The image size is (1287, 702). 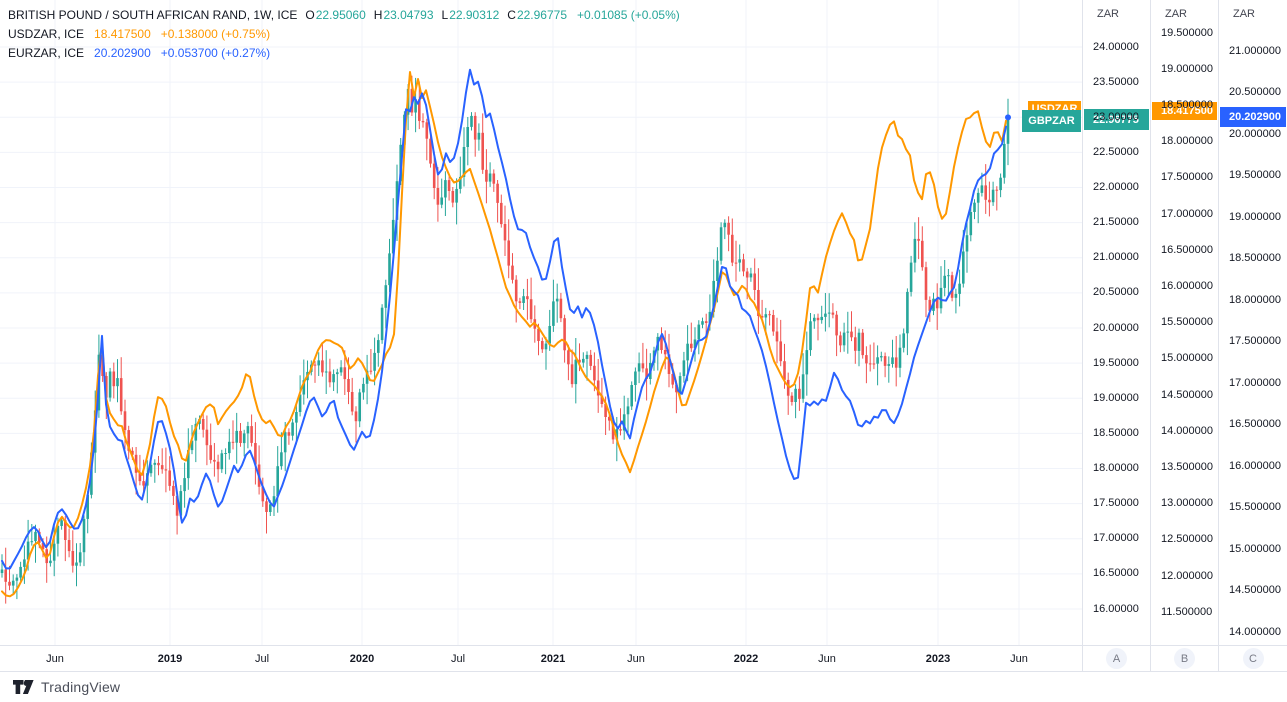 I want to click on legend-row-usdzar: USDZAR, ICE 18.417500 +0.138000 (+0.75%), so click(x=344, y=34).